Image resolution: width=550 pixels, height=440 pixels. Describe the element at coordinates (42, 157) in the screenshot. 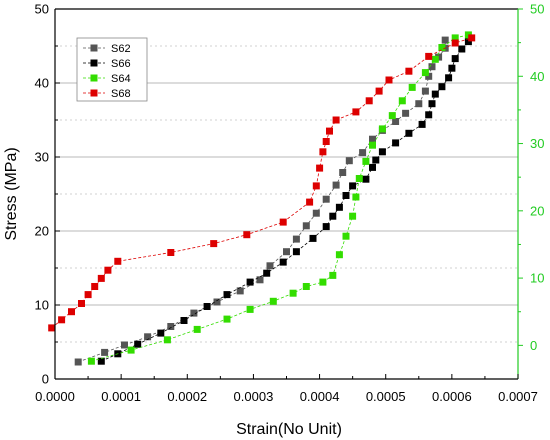

I see `y-tick-label: 30` at that location.